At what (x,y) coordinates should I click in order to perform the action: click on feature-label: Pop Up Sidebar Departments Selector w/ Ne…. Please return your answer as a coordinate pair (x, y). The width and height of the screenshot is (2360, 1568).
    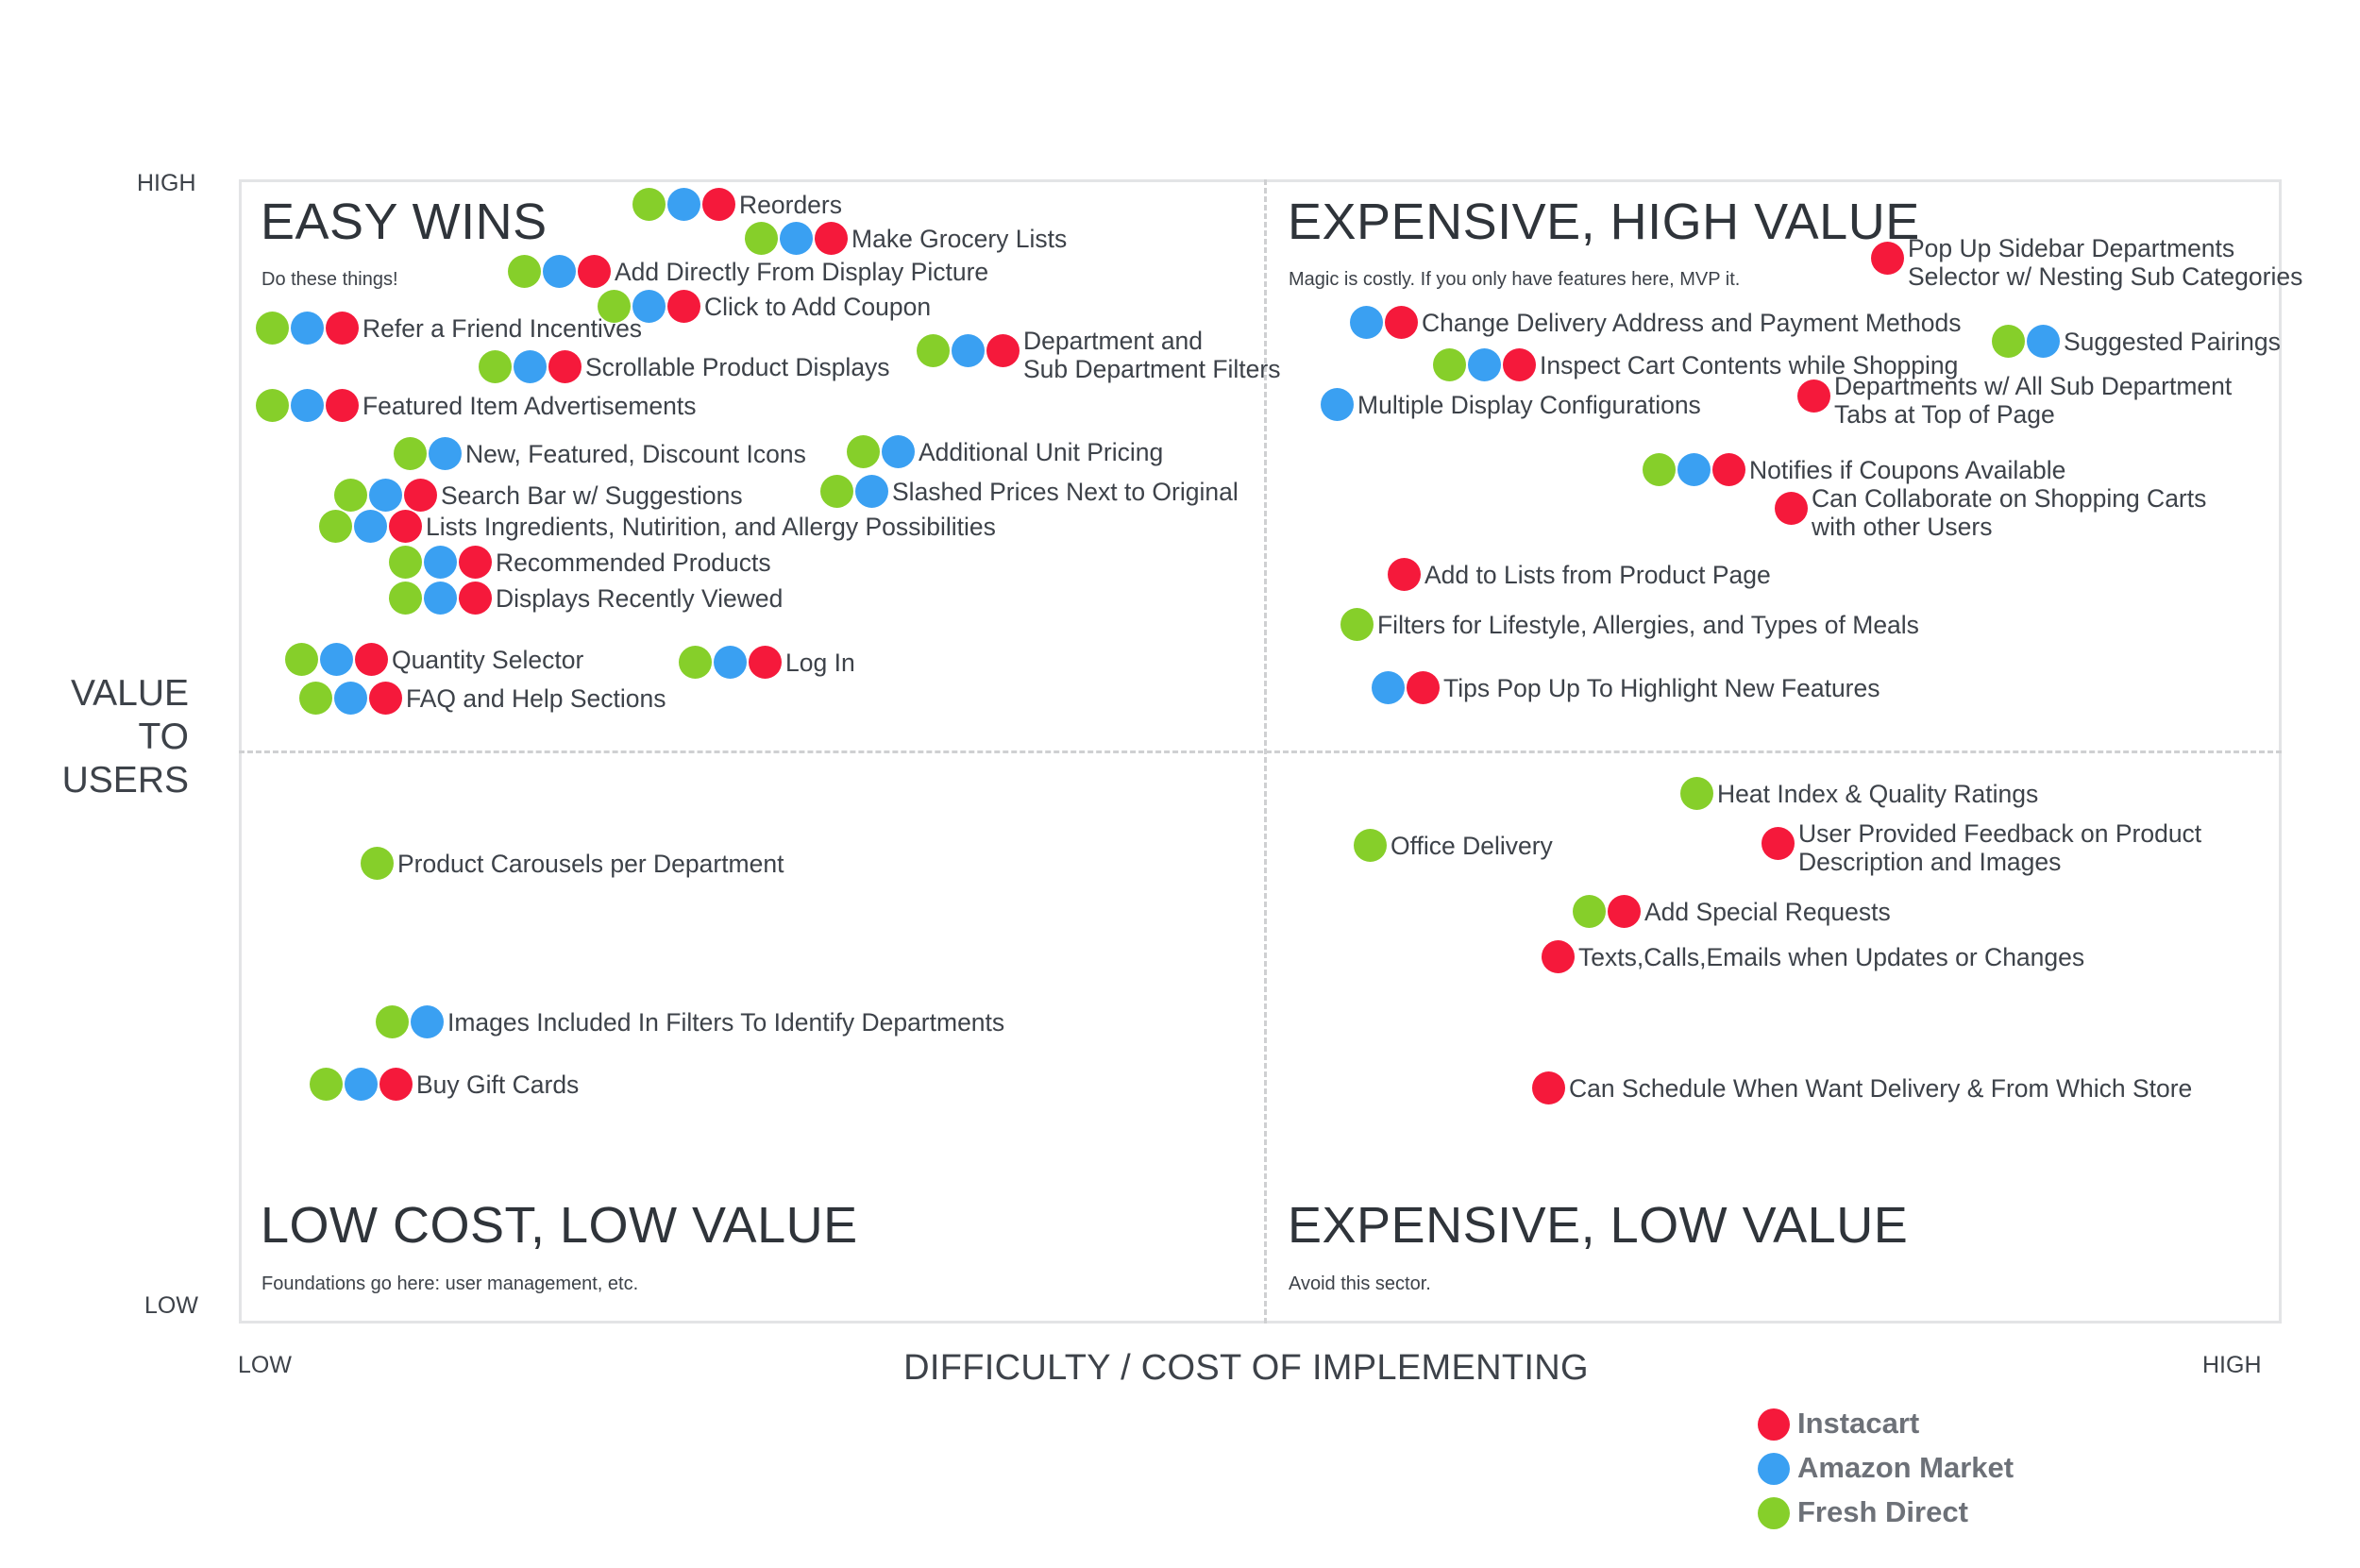
    Looking at the image, I should click on (2105, 262).